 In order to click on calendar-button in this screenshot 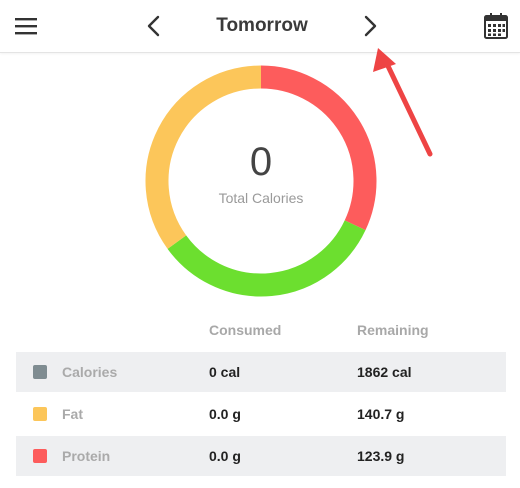, I will do `click(496, 26)`.